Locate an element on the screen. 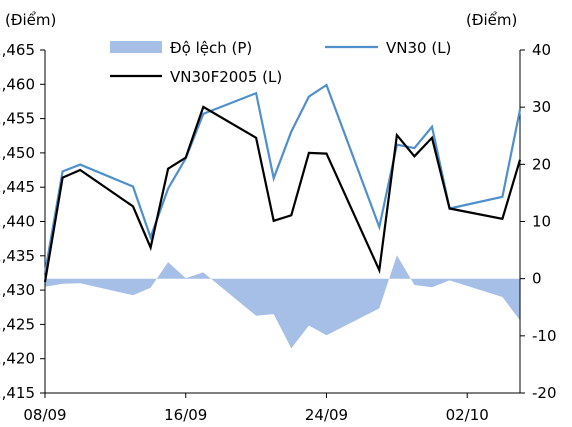  x-tick-label: 02/10 is located at coordinates (467, 415).